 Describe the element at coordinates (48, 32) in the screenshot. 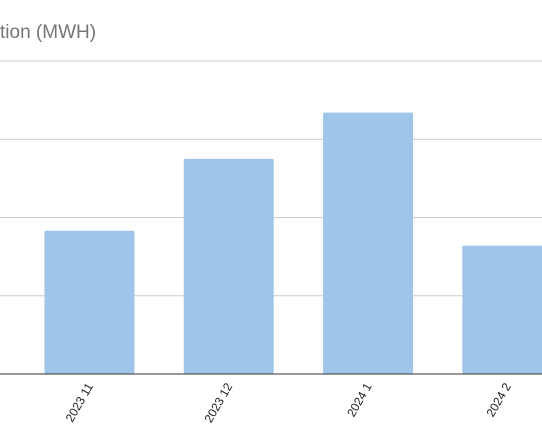

I see `chart-title: tion (MWH)` at that location.